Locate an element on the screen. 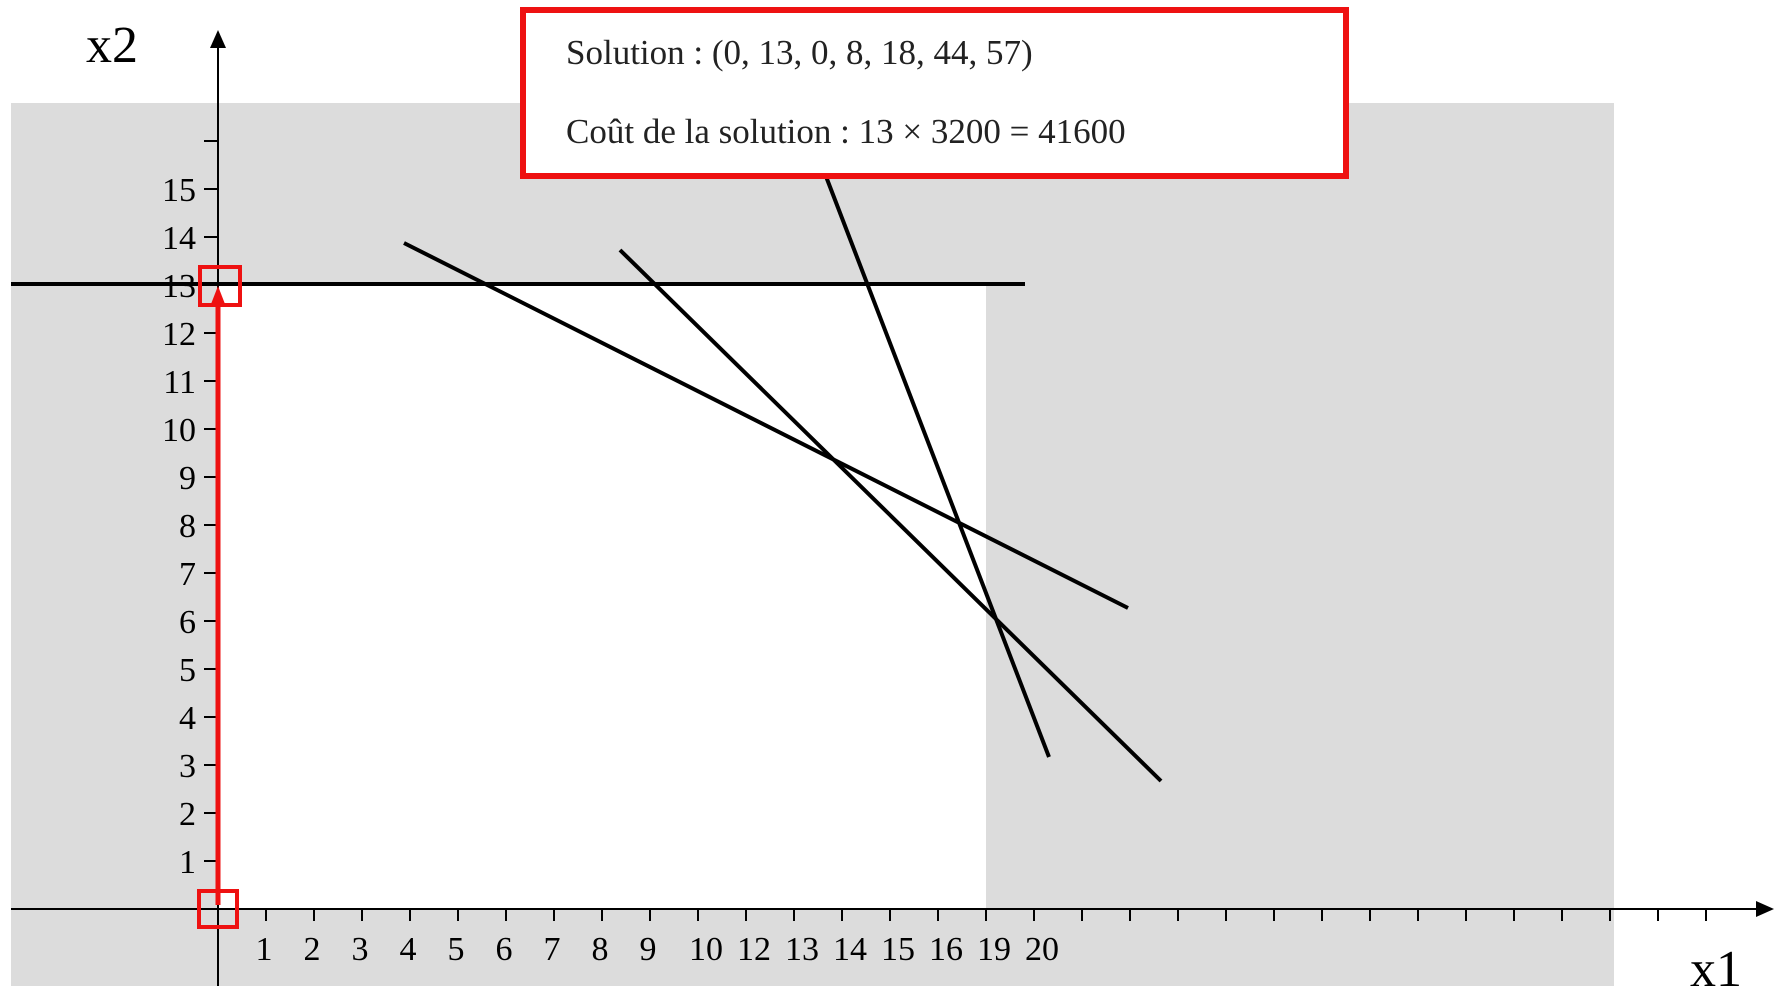  constraint-line-steep is located at coordinates (935, 461).